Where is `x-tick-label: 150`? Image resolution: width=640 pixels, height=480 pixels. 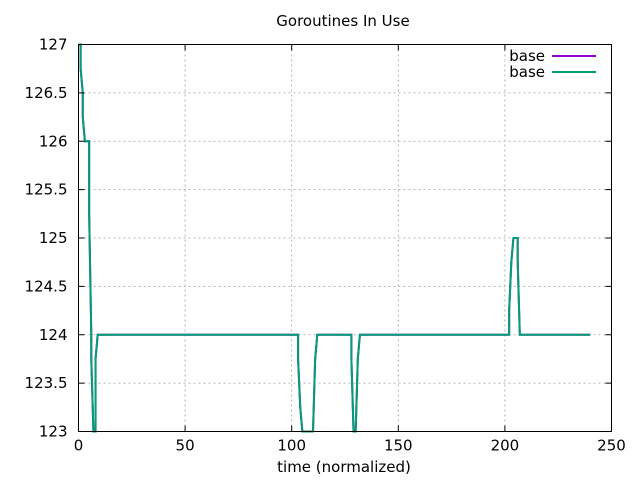
x-tick-label: 150 is located at coordinates (398, 446).